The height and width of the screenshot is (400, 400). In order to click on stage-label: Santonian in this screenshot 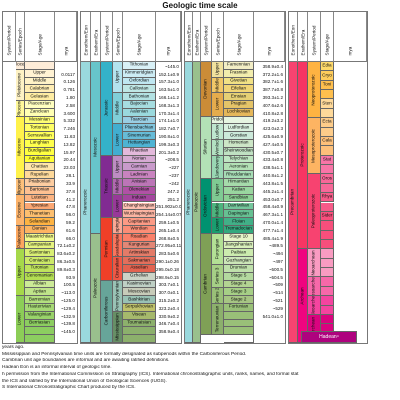, I will do `click(39, 252)`.